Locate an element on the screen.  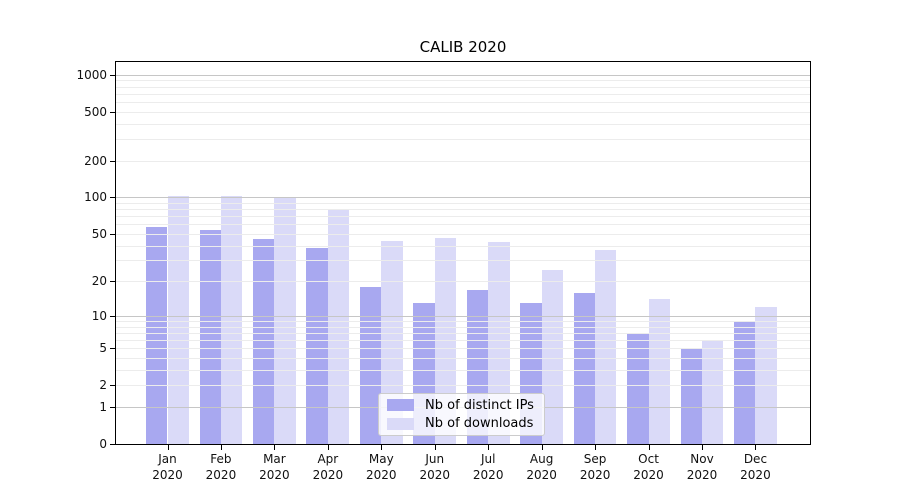
bar-distinct-ips-nov is located at coordinates (691, 396).